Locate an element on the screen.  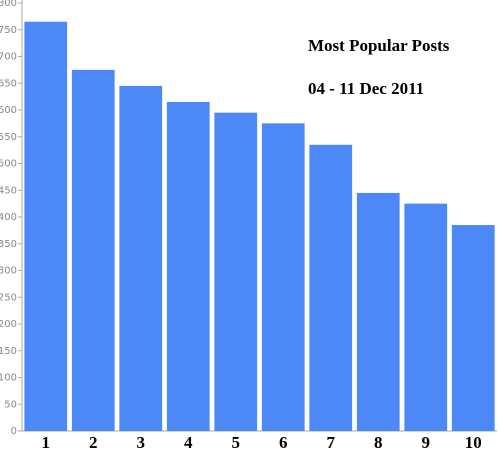
x-tick-label: 8 is located at coordinates (378, 442).